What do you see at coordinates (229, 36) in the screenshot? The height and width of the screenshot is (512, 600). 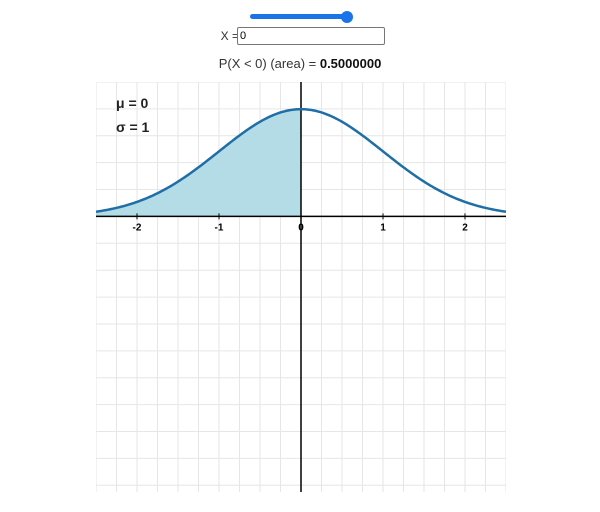 I see `x-label: X =` at bounding box center [229, 36].